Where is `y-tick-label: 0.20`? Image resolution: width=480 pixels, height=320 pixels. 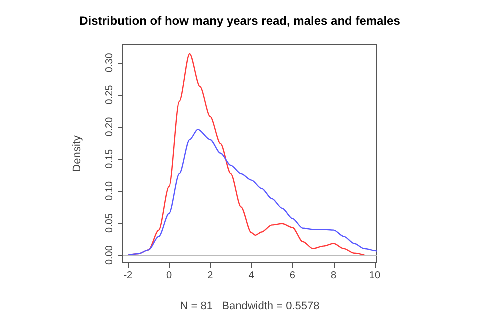
y-tick-label: 0.20 is located at coordinates (110, 126).